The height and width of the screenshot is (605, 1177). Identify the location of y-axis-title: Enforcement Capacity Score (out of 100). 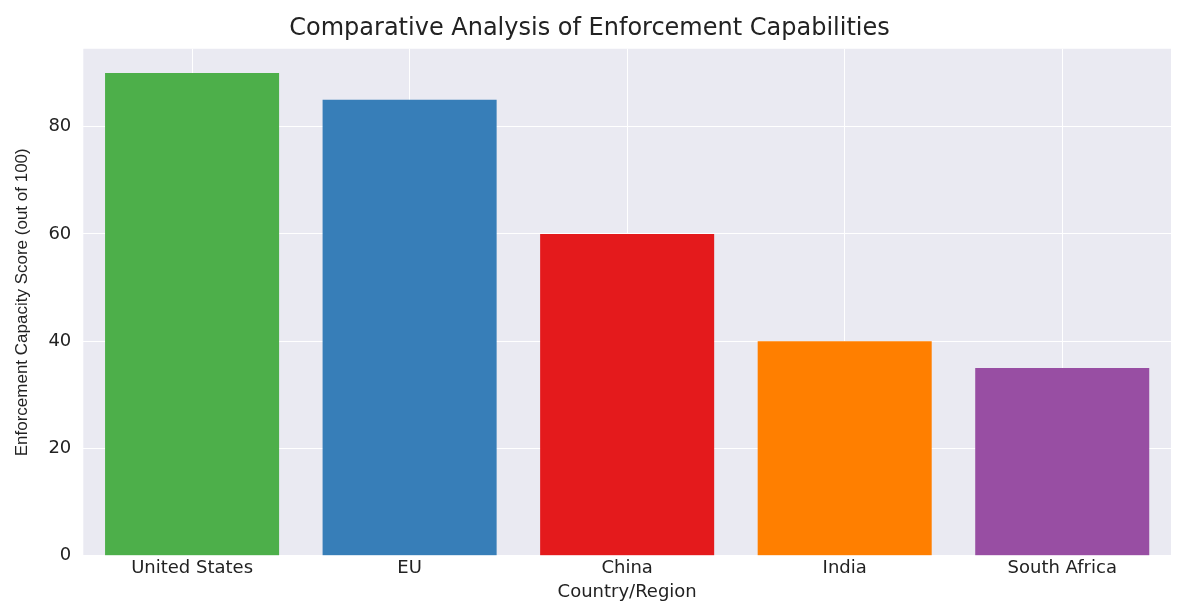
(21, 302).